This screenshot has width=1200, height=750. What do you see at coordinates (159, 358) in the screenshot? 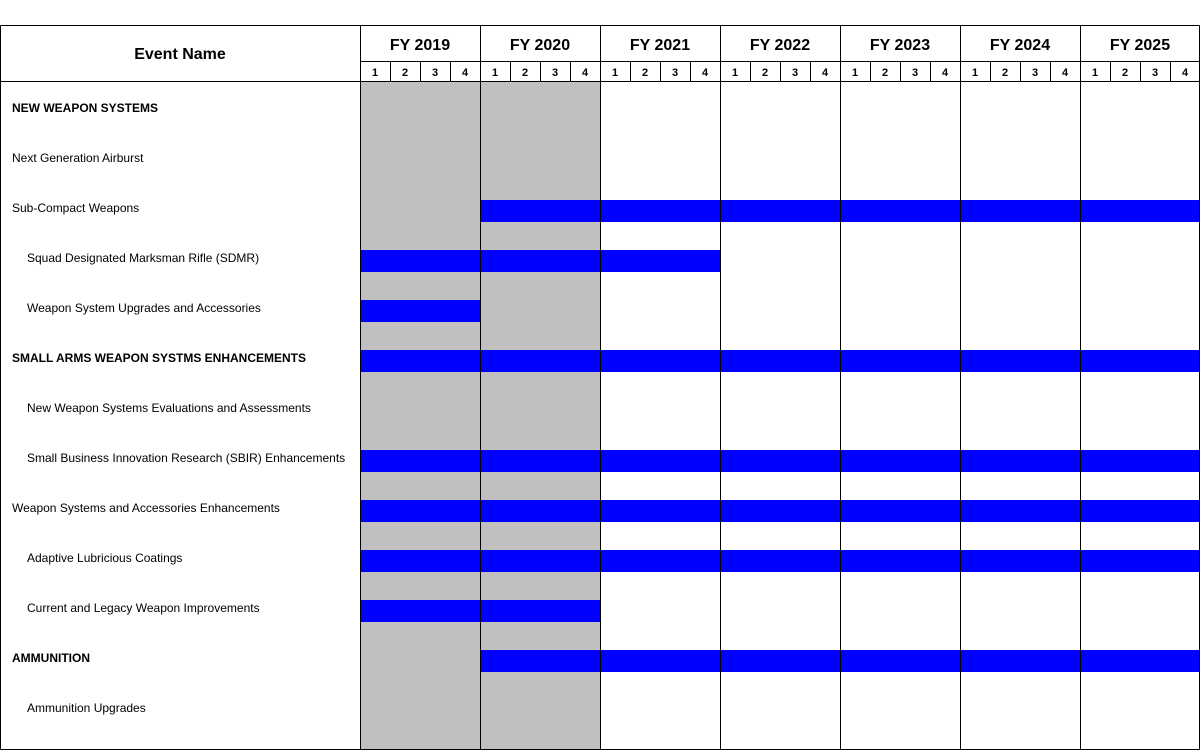
I see `event-label: SMALL ARMS WEAPON SYSTMS ENHANCEMENTS` at bounding box center [159, 358].